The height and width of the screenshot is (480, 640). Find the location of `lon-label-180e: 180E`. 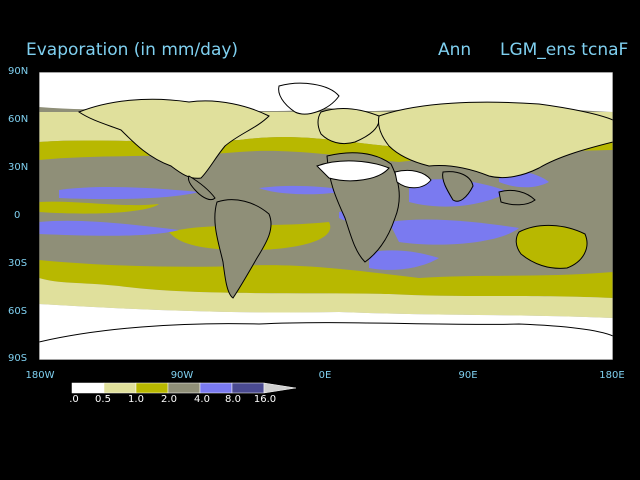

lon-label-180e: 180E is located at coordinates (612, 375).